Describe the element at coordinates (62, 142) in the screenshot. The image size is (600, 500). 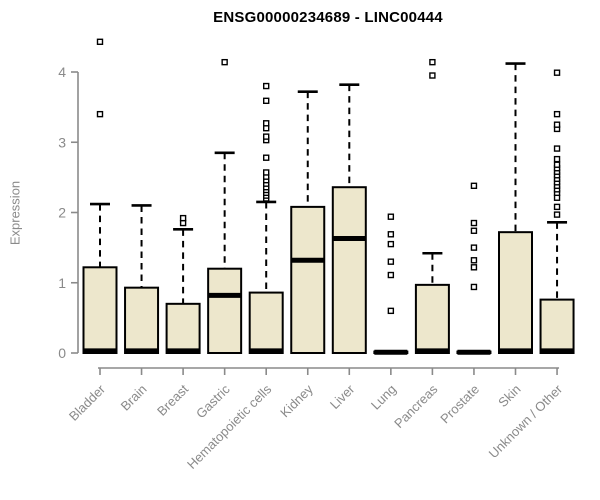
I see `y-tick-label: 3` at that location.